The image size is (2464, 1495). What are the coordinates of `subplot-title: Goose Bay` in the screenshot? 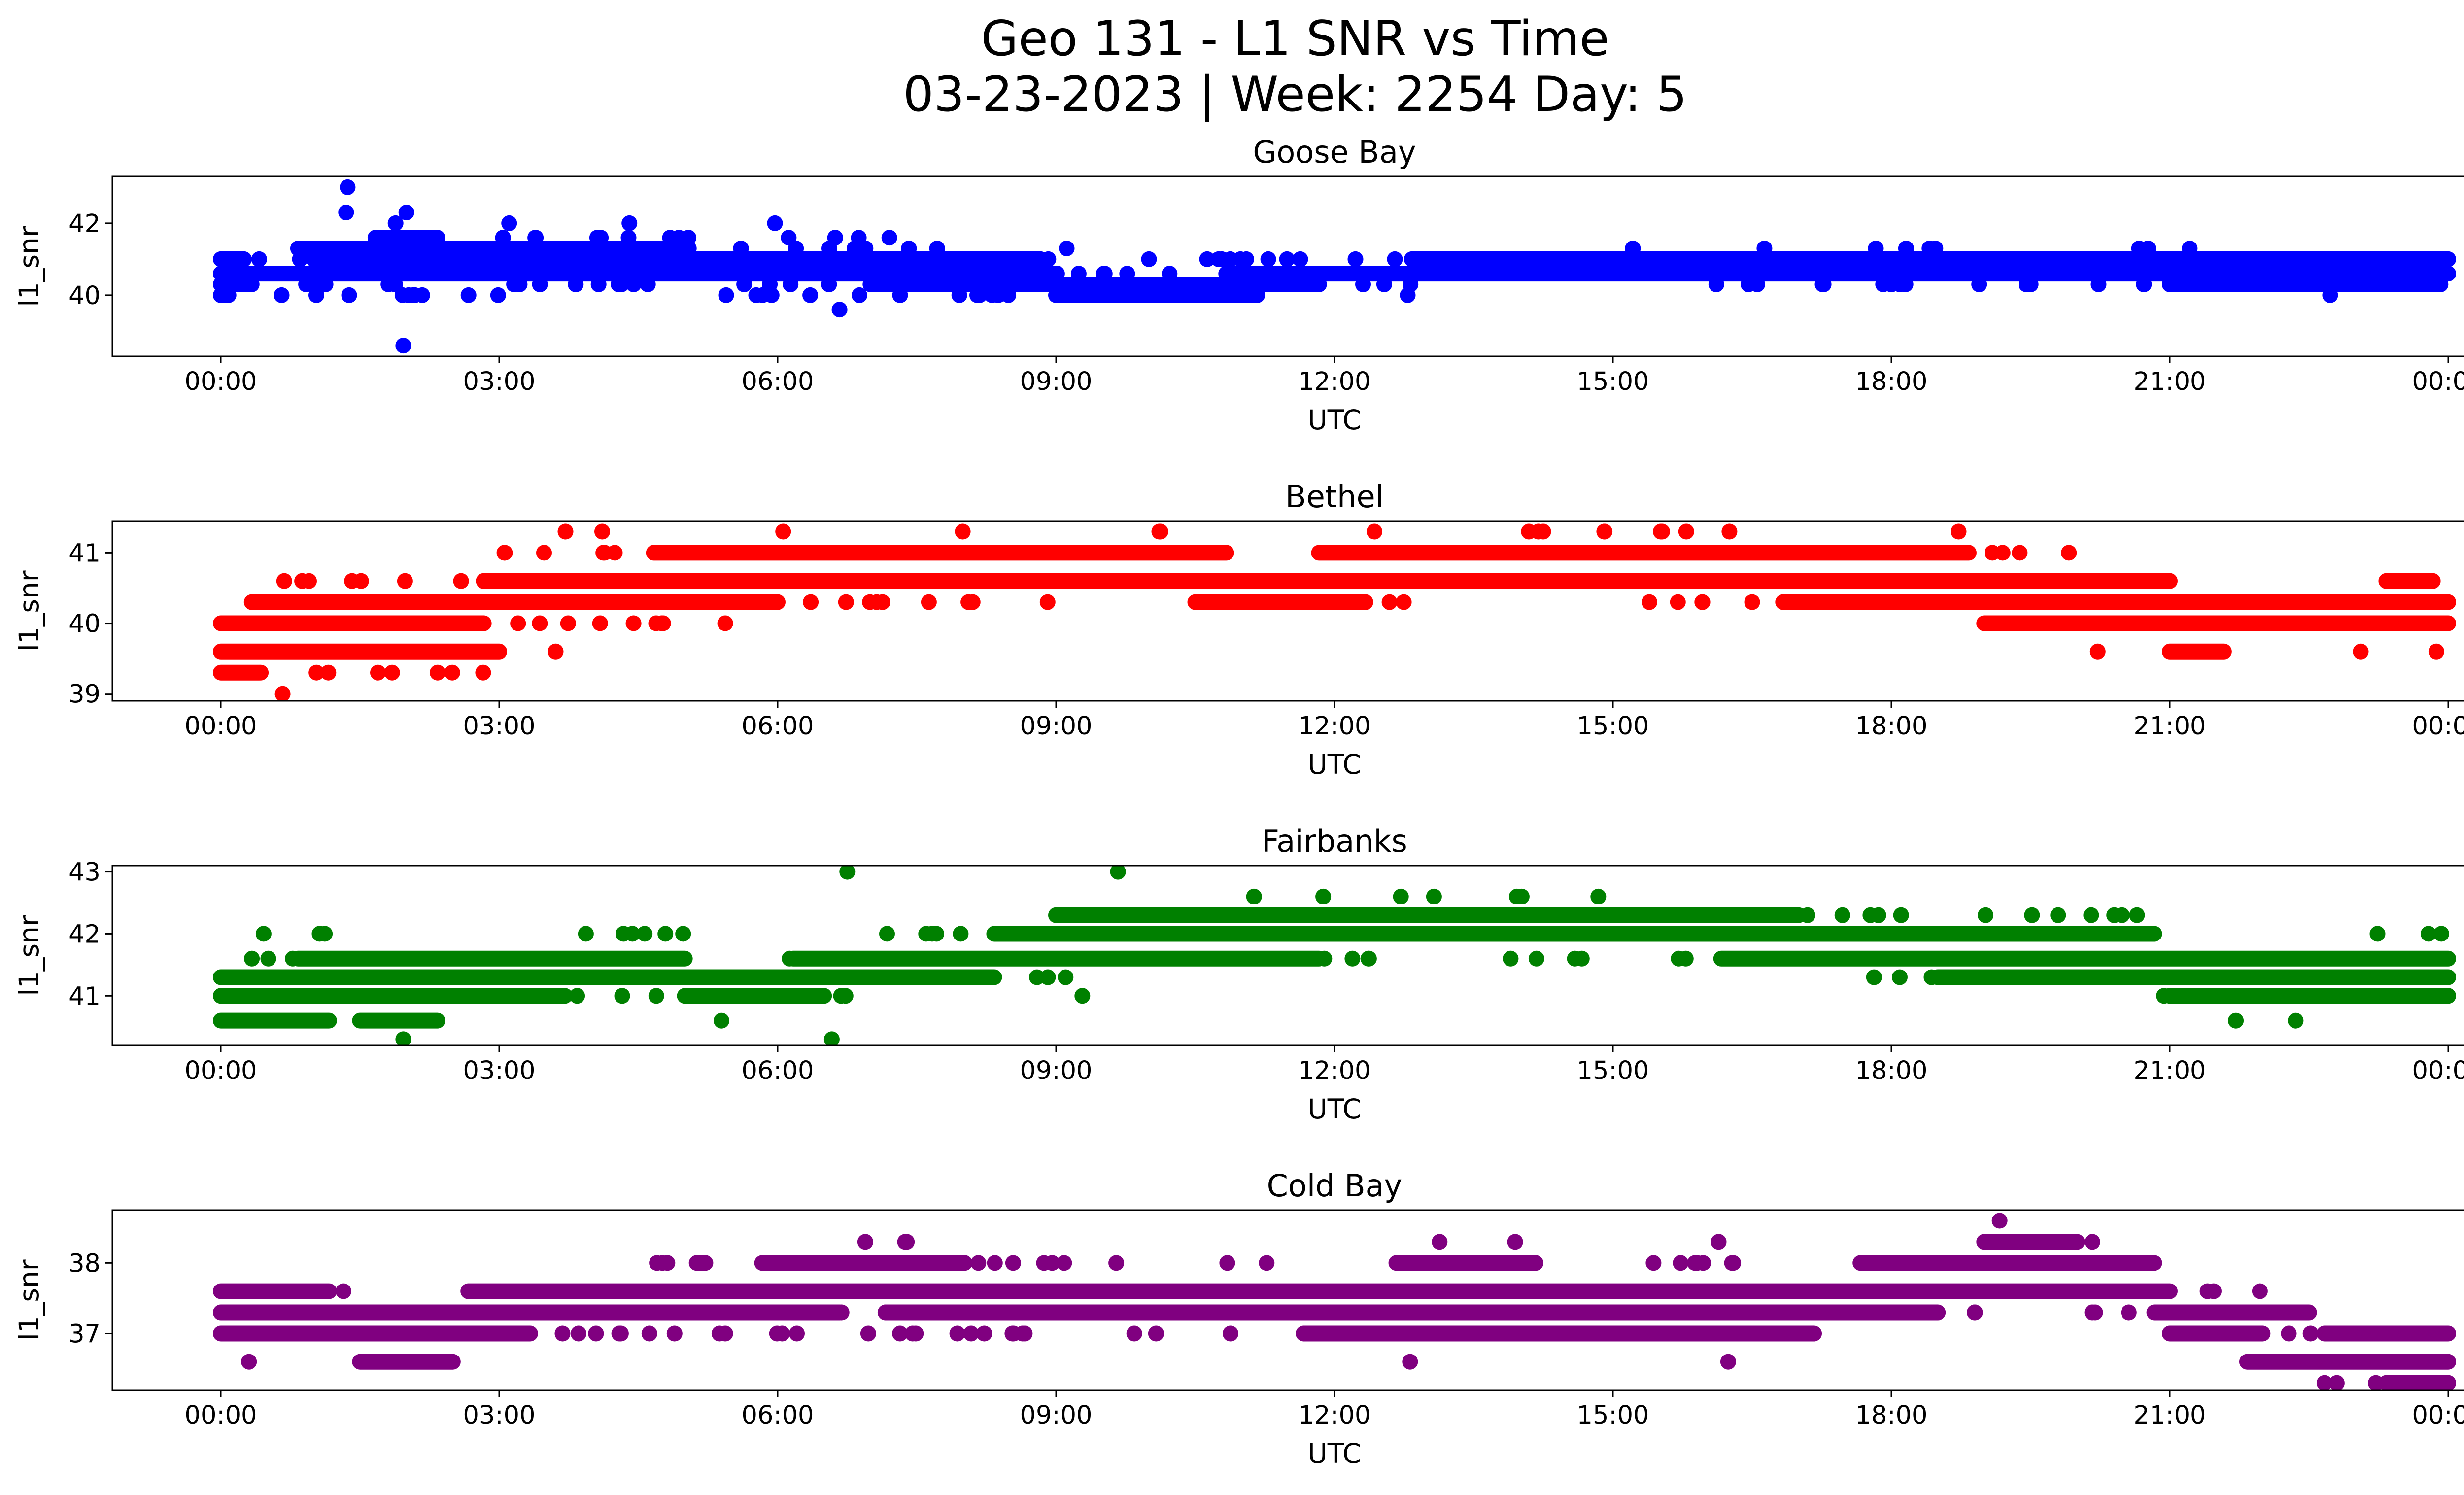 It's located at (1334, 152).